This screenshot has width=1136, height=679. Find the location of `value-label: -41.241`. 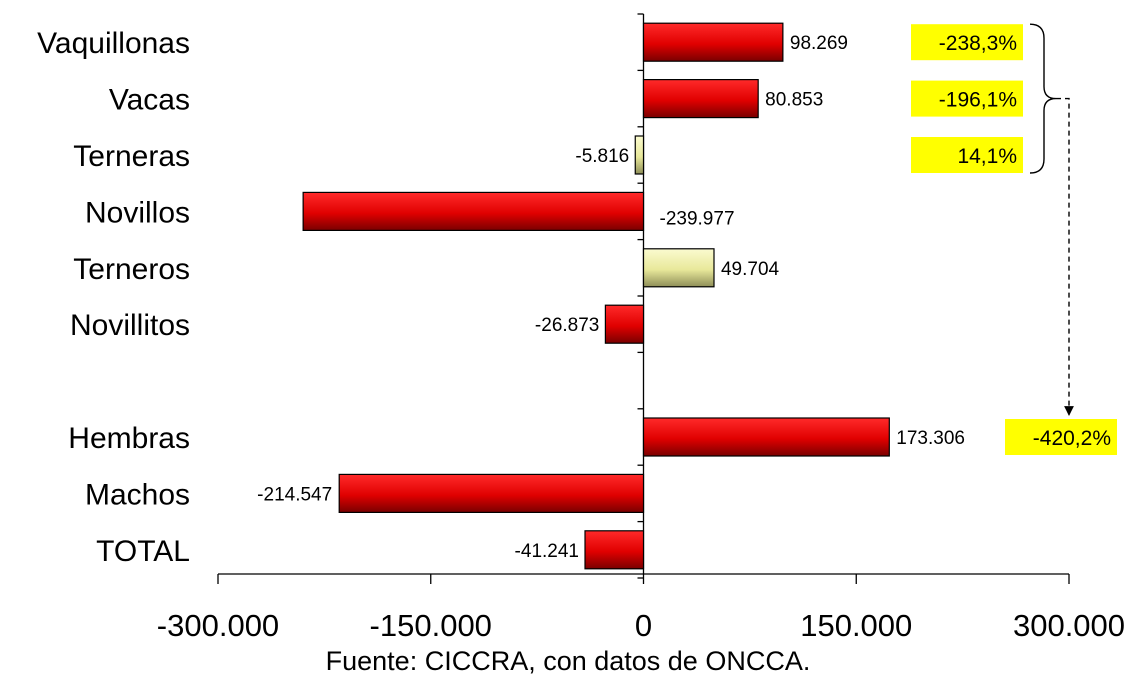

value-label: -41.241 is located at coordinates (547, 551).